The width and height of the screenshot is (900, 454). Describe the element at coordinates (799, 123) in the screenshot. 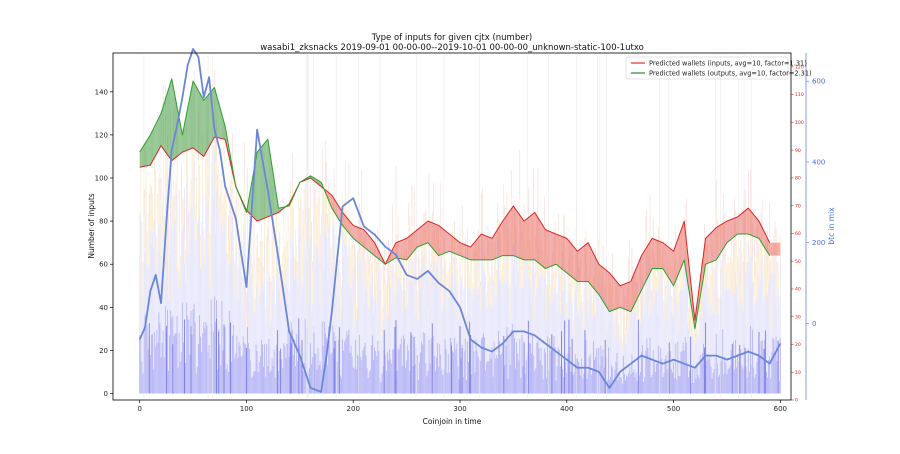

I see `y2-tick-label: 100` at that location.